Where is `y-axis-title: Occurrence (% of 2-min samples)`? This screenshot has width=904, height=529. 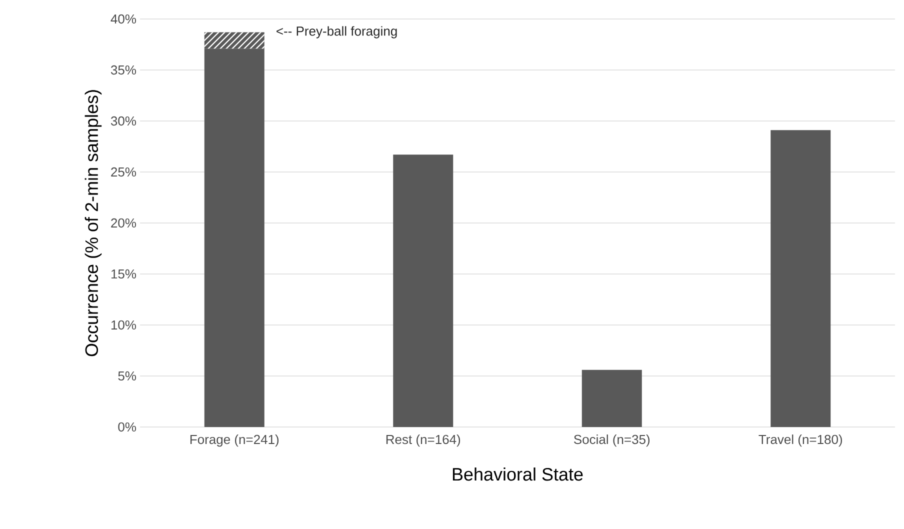 y-axis-title: Occurrence (% of 2-min samples) is located at coordinates (93, 223).